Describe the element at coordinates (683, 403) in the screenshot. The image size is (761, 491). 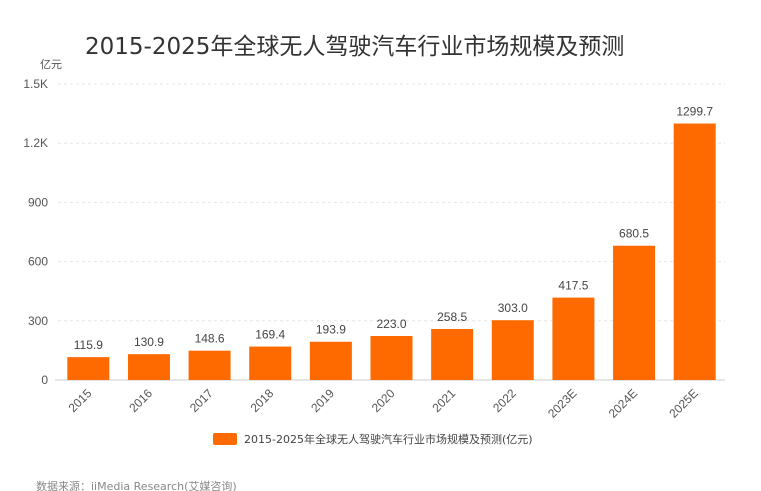
I see `x-tick-label-2025E: 2025E` at that location.